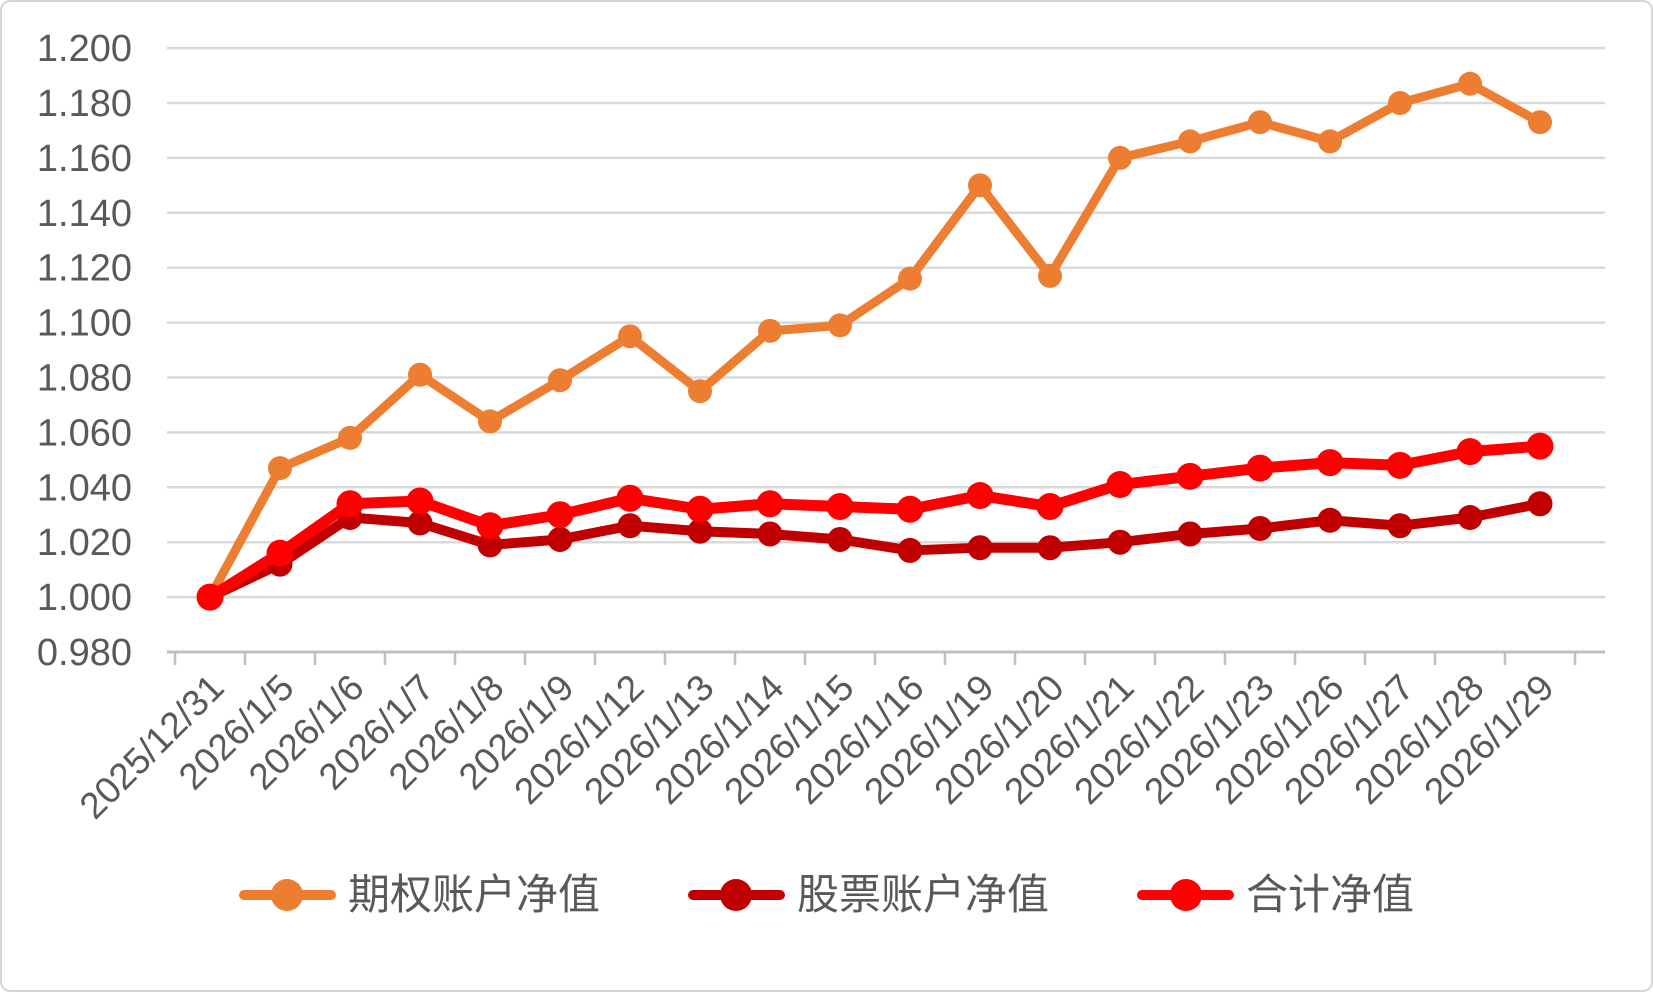  What do you see at coordinates (84, 488) in the screenshot?
I see `y-axis-tick-label: 1.040` at bounding box center [84, 488].